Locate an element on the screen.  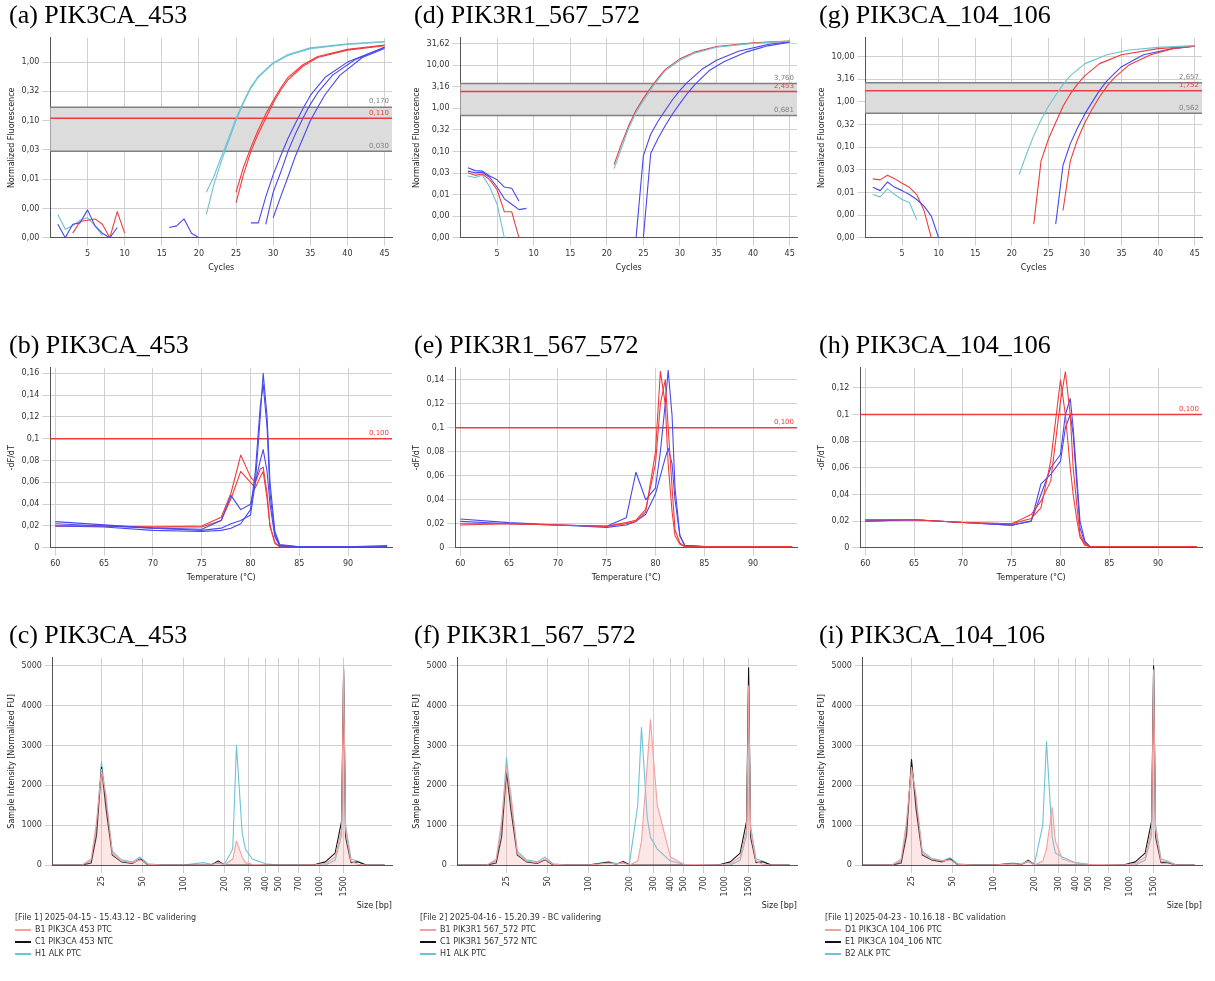
legend-label: C1 PIK3R1 567_572 NTC is located at coordinates (488, 942).